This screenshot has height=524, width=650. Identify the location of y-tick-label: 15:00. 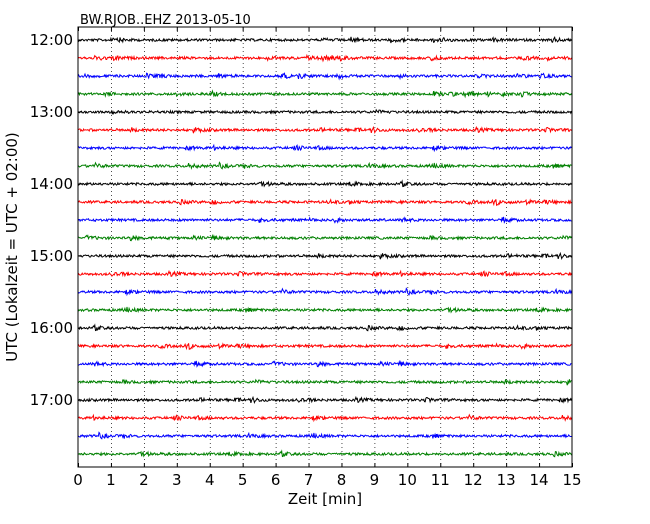
(51, 256).